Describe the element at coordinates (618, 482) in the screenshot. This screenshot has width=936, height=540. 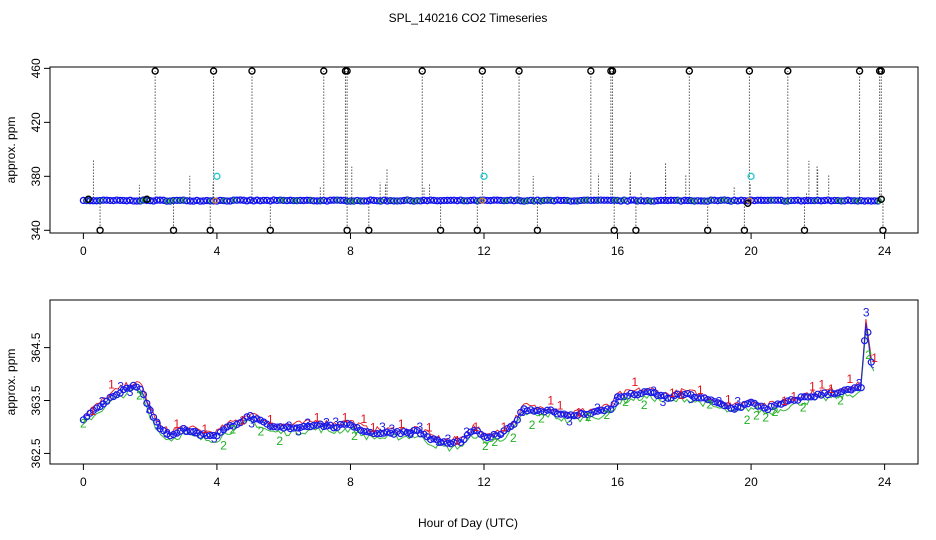
I see `x-tick-label: 16` at that location.